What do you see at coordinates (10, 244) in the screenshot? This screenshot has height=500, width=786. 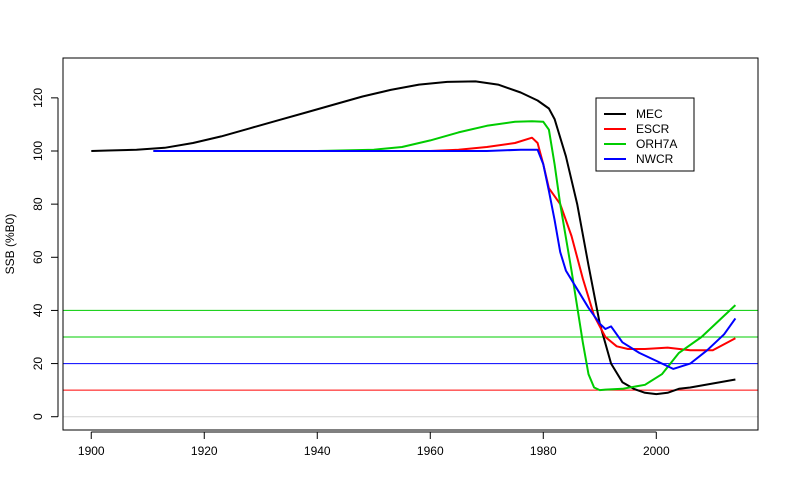 I see `y-axis-label: SSB (%B0)` at bounding box center [10, 244].